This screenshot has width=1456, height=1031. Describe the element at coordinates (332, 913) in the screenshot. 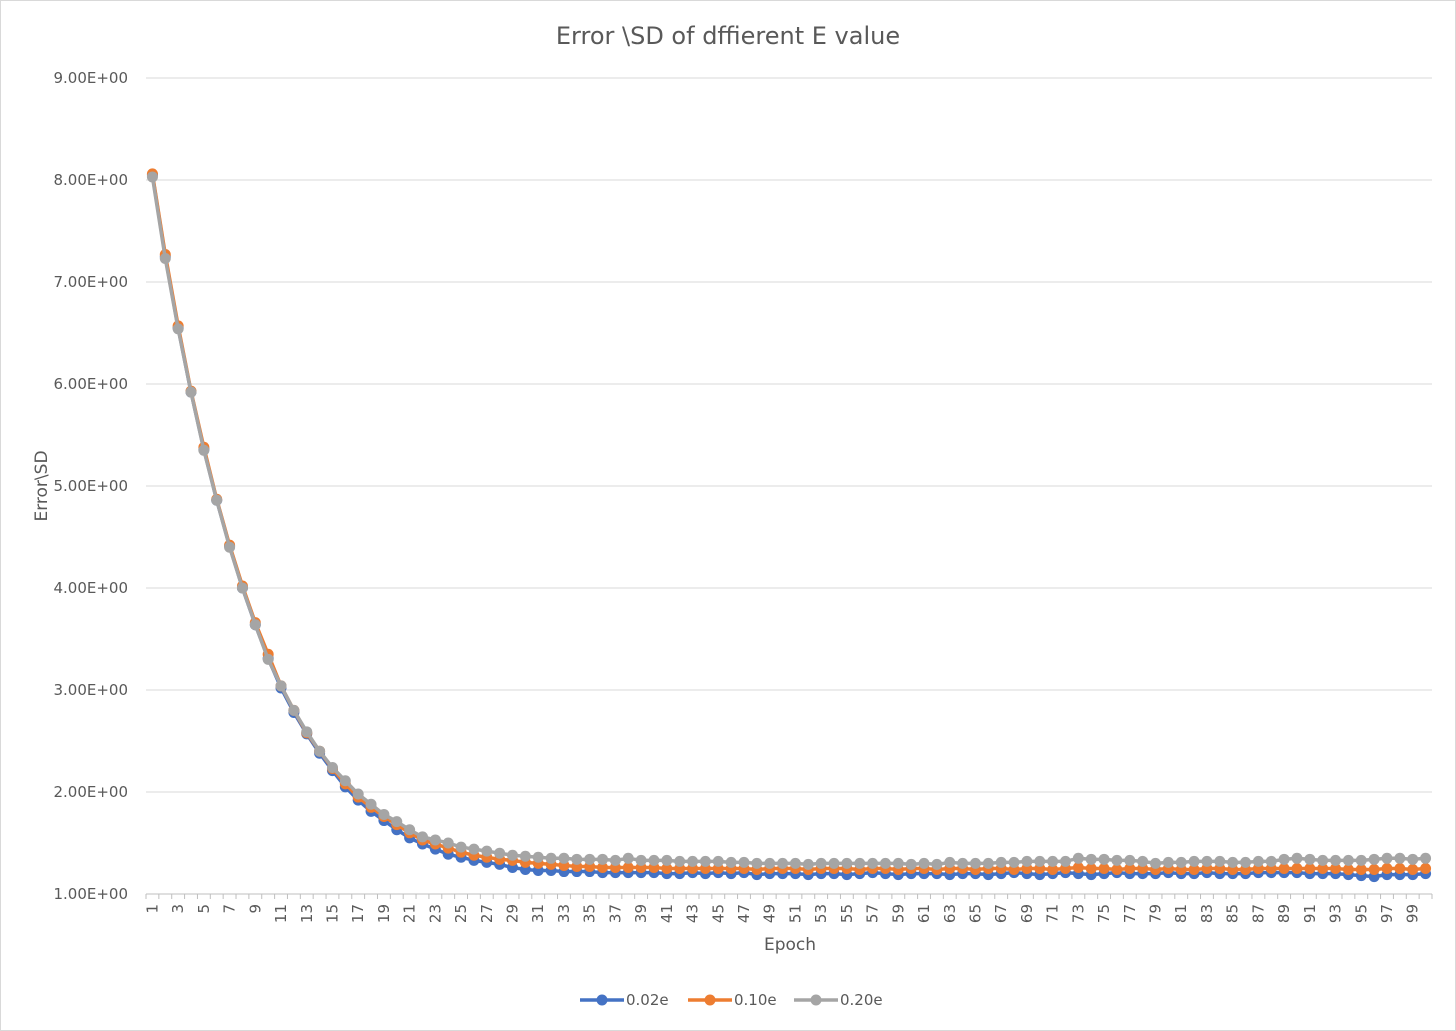

I see `x-tick-label: 15` at that location.